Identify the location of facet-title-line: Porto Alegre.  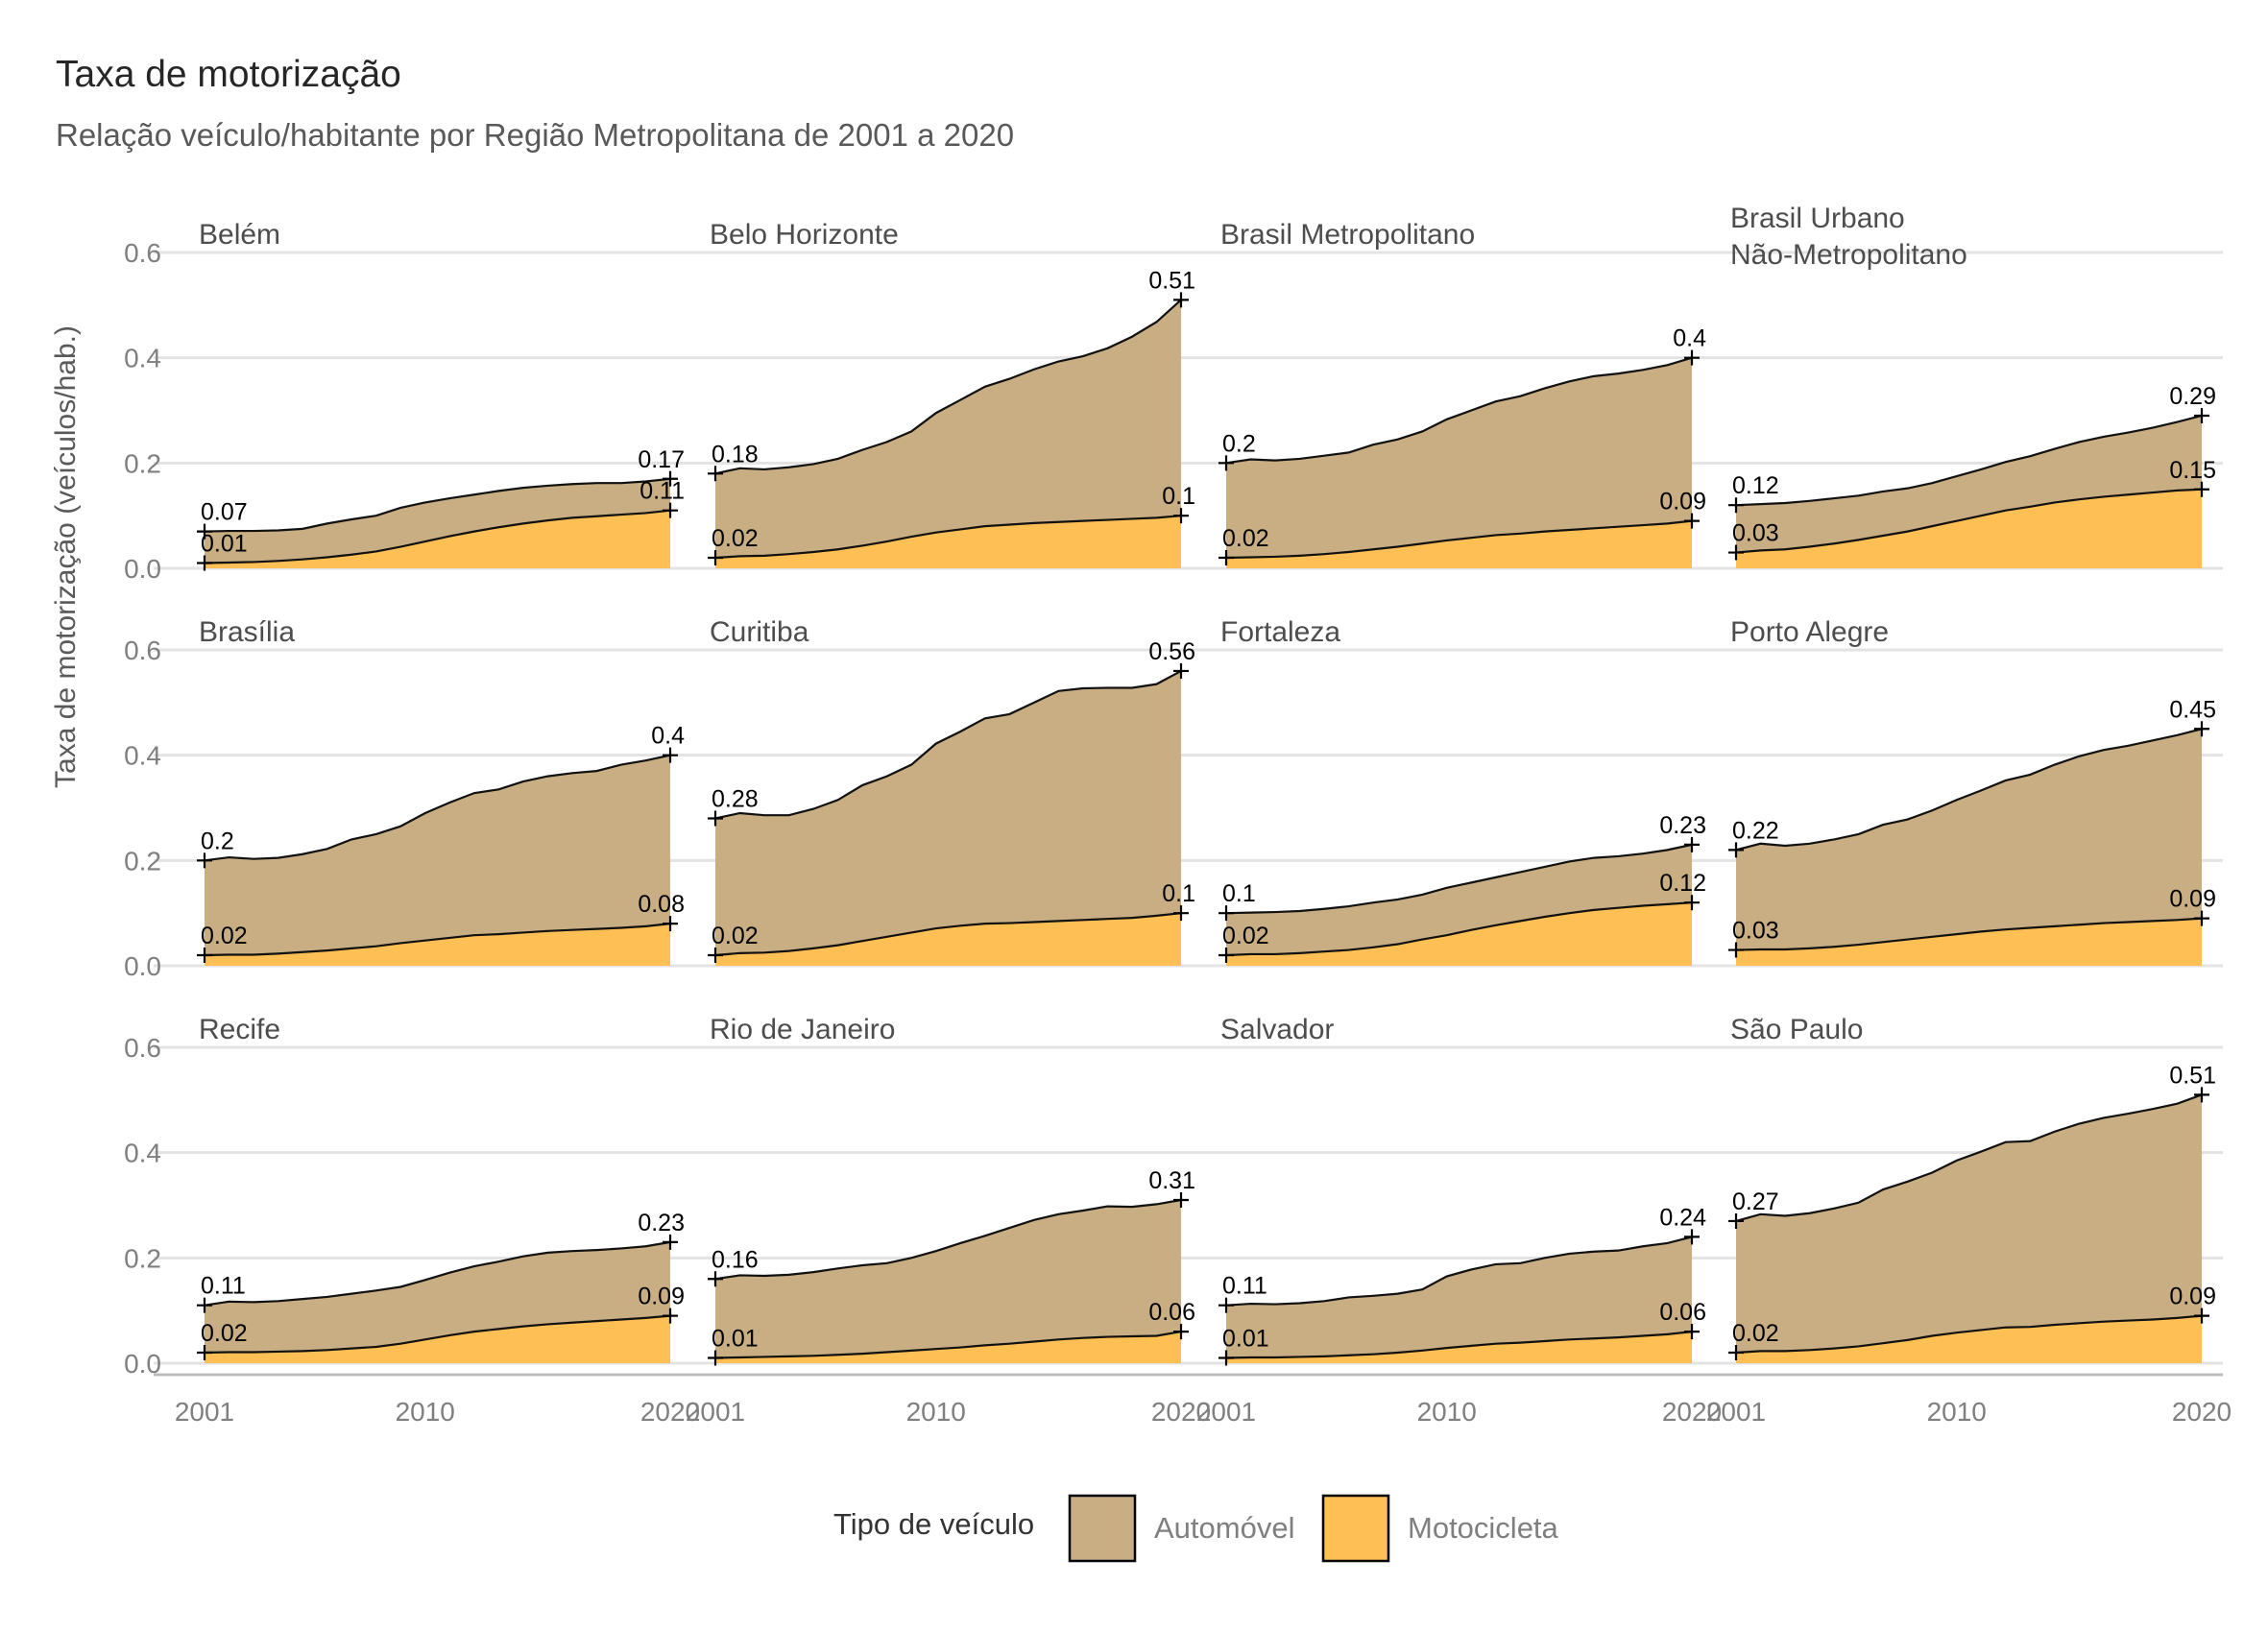
(1809, 632).